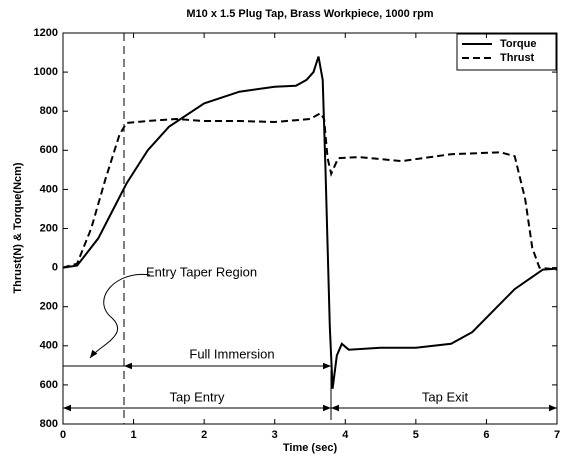 This screenshot has height=457, width=563. Describe the element at coordinates (55, 268) in the screenshot. I see `y-tick-label: 0` at that location.